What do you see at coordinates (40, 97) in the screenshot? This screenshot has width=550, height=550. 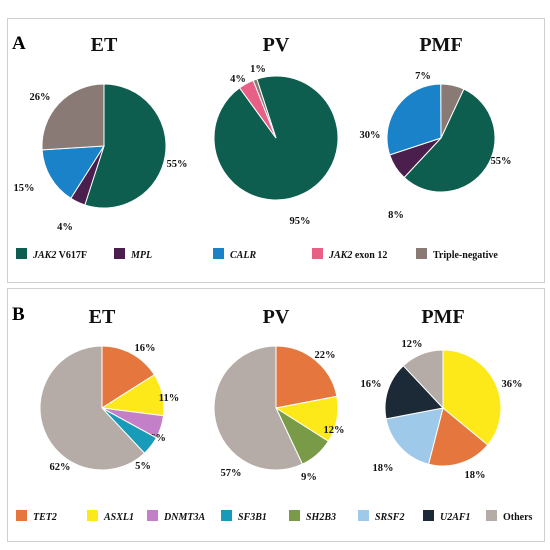 I see `slice-percent-label: 26%` at bounding box center [40, 97].